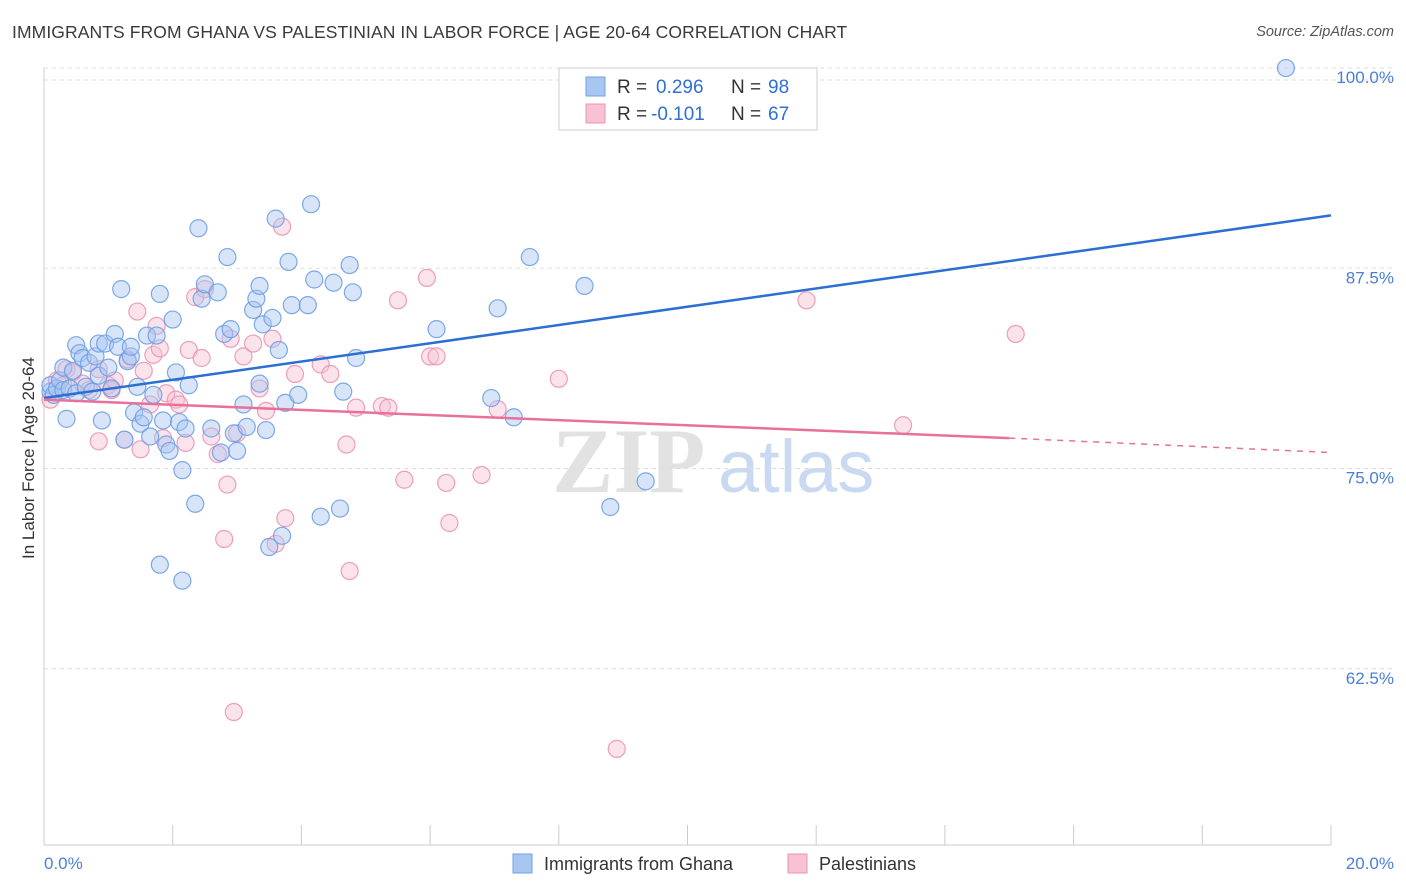  I want to click on palestinian-trend-line, so click(526, 419).